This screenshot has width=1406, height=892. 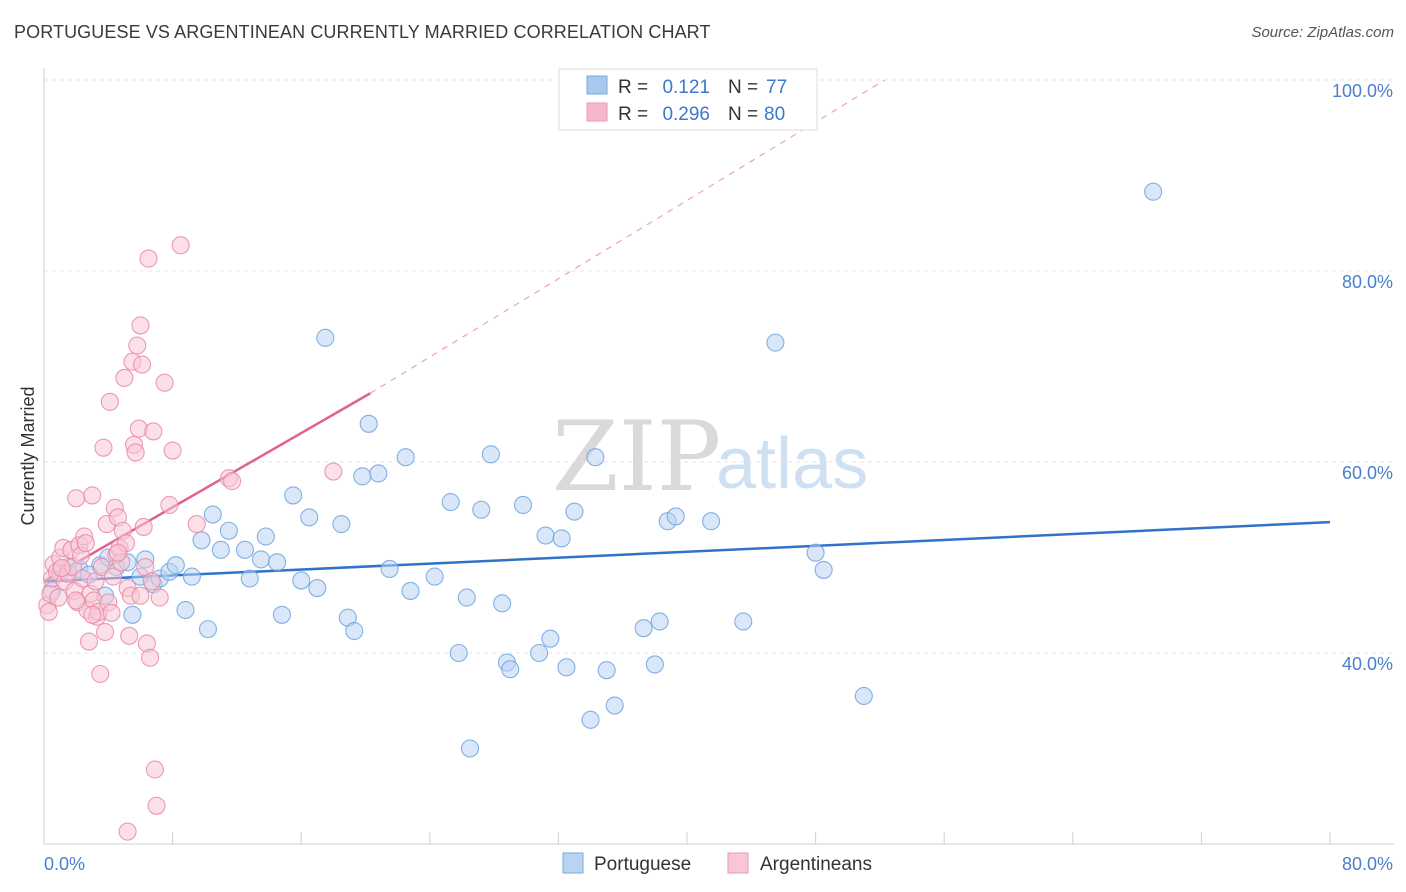 What do you see at coordinates (1367, 664) in the screenshot?
I see `y-tick-label: 40.0%` at bounding box center [1367, 664].